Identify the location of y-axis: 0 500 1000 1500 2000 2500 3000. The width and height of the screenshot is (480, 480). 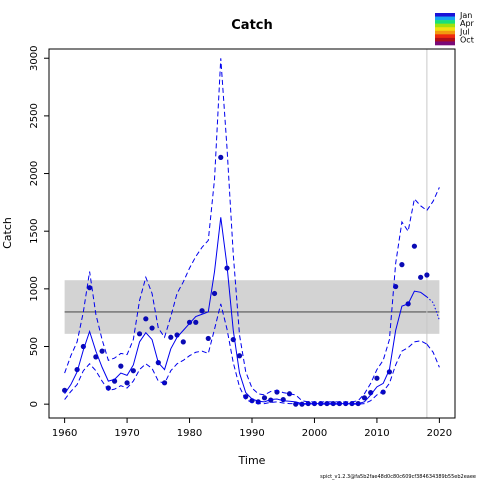
(39, 226).